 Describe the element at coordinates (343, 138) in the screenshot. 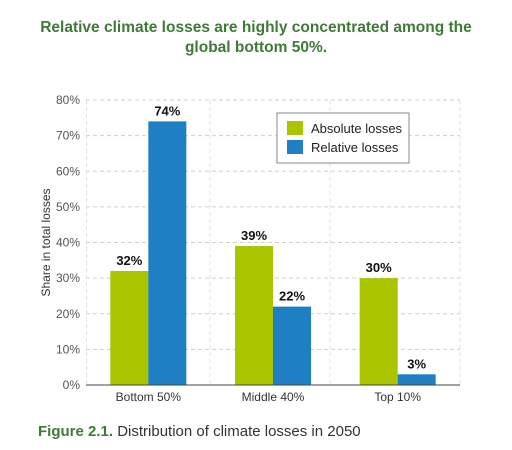

I see `legend: Absolute losses Relative losses` at that location.